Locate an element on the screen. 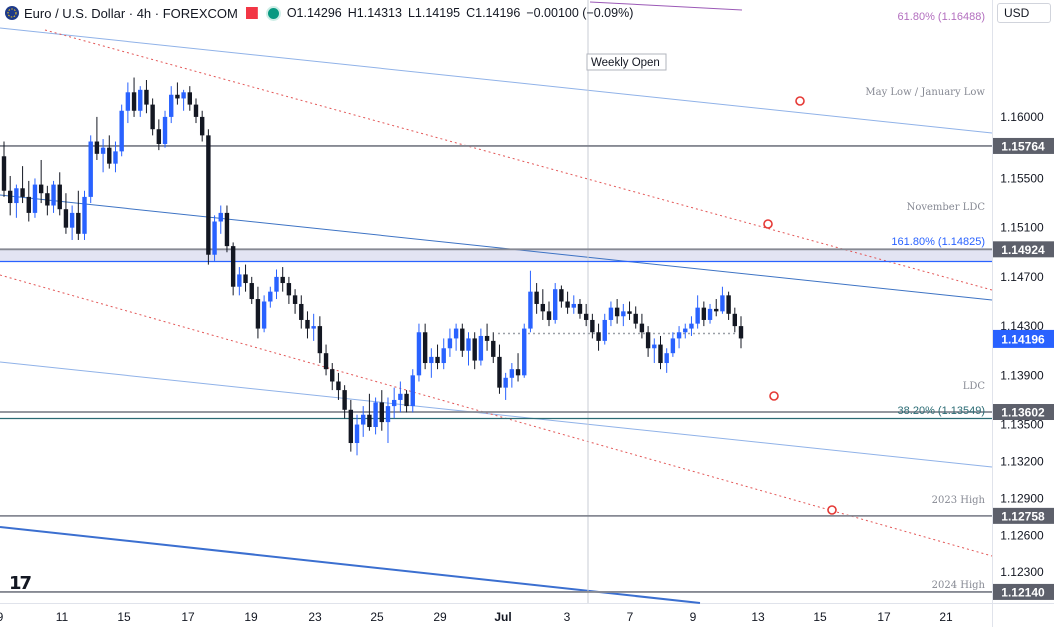  x-tick-label: 19 is located at coordinates (251, 617).